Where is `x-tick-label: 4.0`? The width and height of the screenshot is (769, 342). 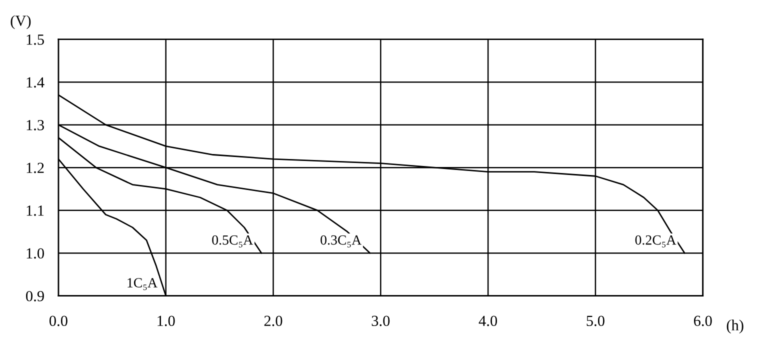
x-tick-label: 4.0 is located at coordinates (488, 321).